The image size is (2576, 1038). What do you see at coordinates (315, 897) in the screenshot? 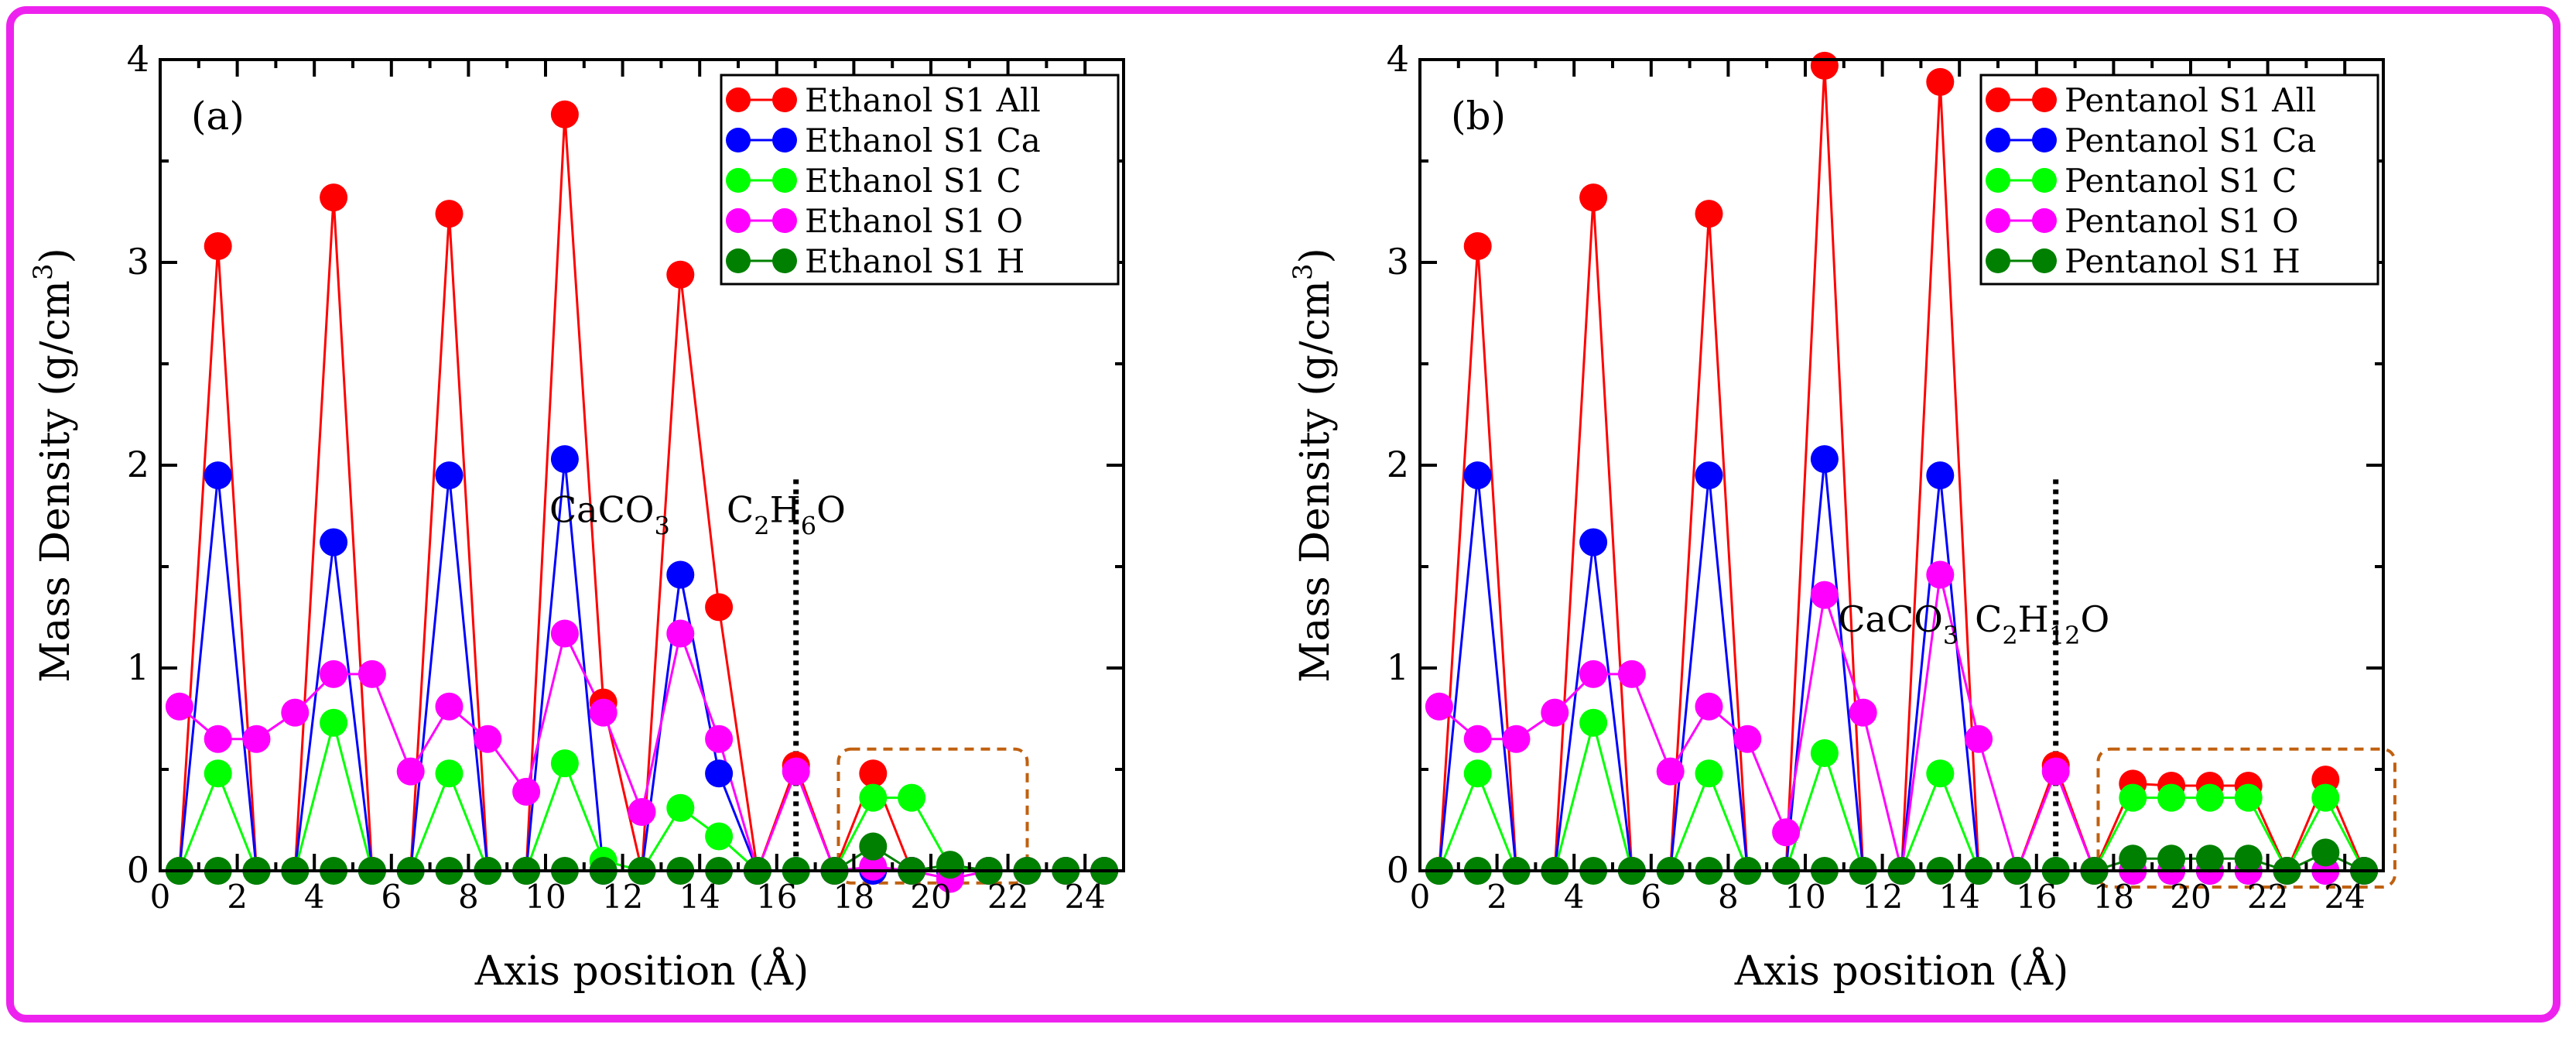
I see `x-tick-label: 4` at bounding box center [315, 897].